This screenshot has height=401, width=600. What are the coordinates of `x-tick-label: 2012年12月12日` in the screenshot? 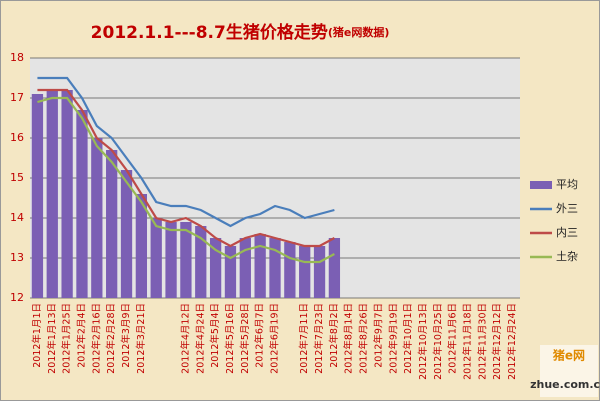 It's located at (497, 341).